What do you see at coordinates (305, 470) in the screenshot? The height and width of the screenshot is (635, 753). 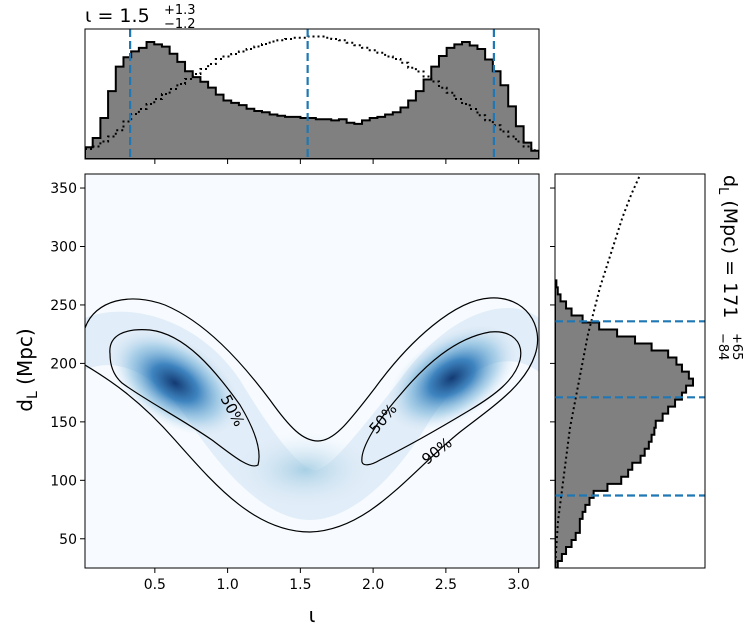 I see `density-bridge` at bounding box center [305, 470].